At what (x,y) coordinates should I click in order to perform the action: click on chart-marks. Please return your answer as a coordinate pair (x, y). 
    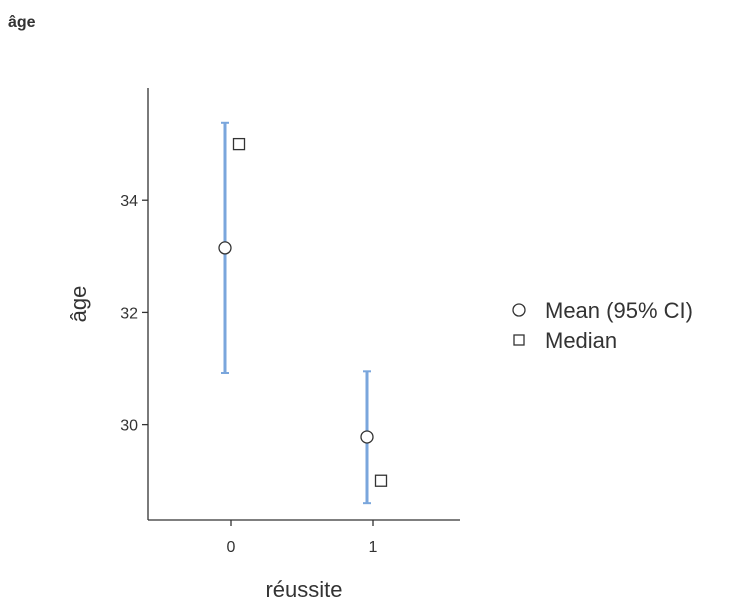
    Looking at the image, I should click on (303, 313).